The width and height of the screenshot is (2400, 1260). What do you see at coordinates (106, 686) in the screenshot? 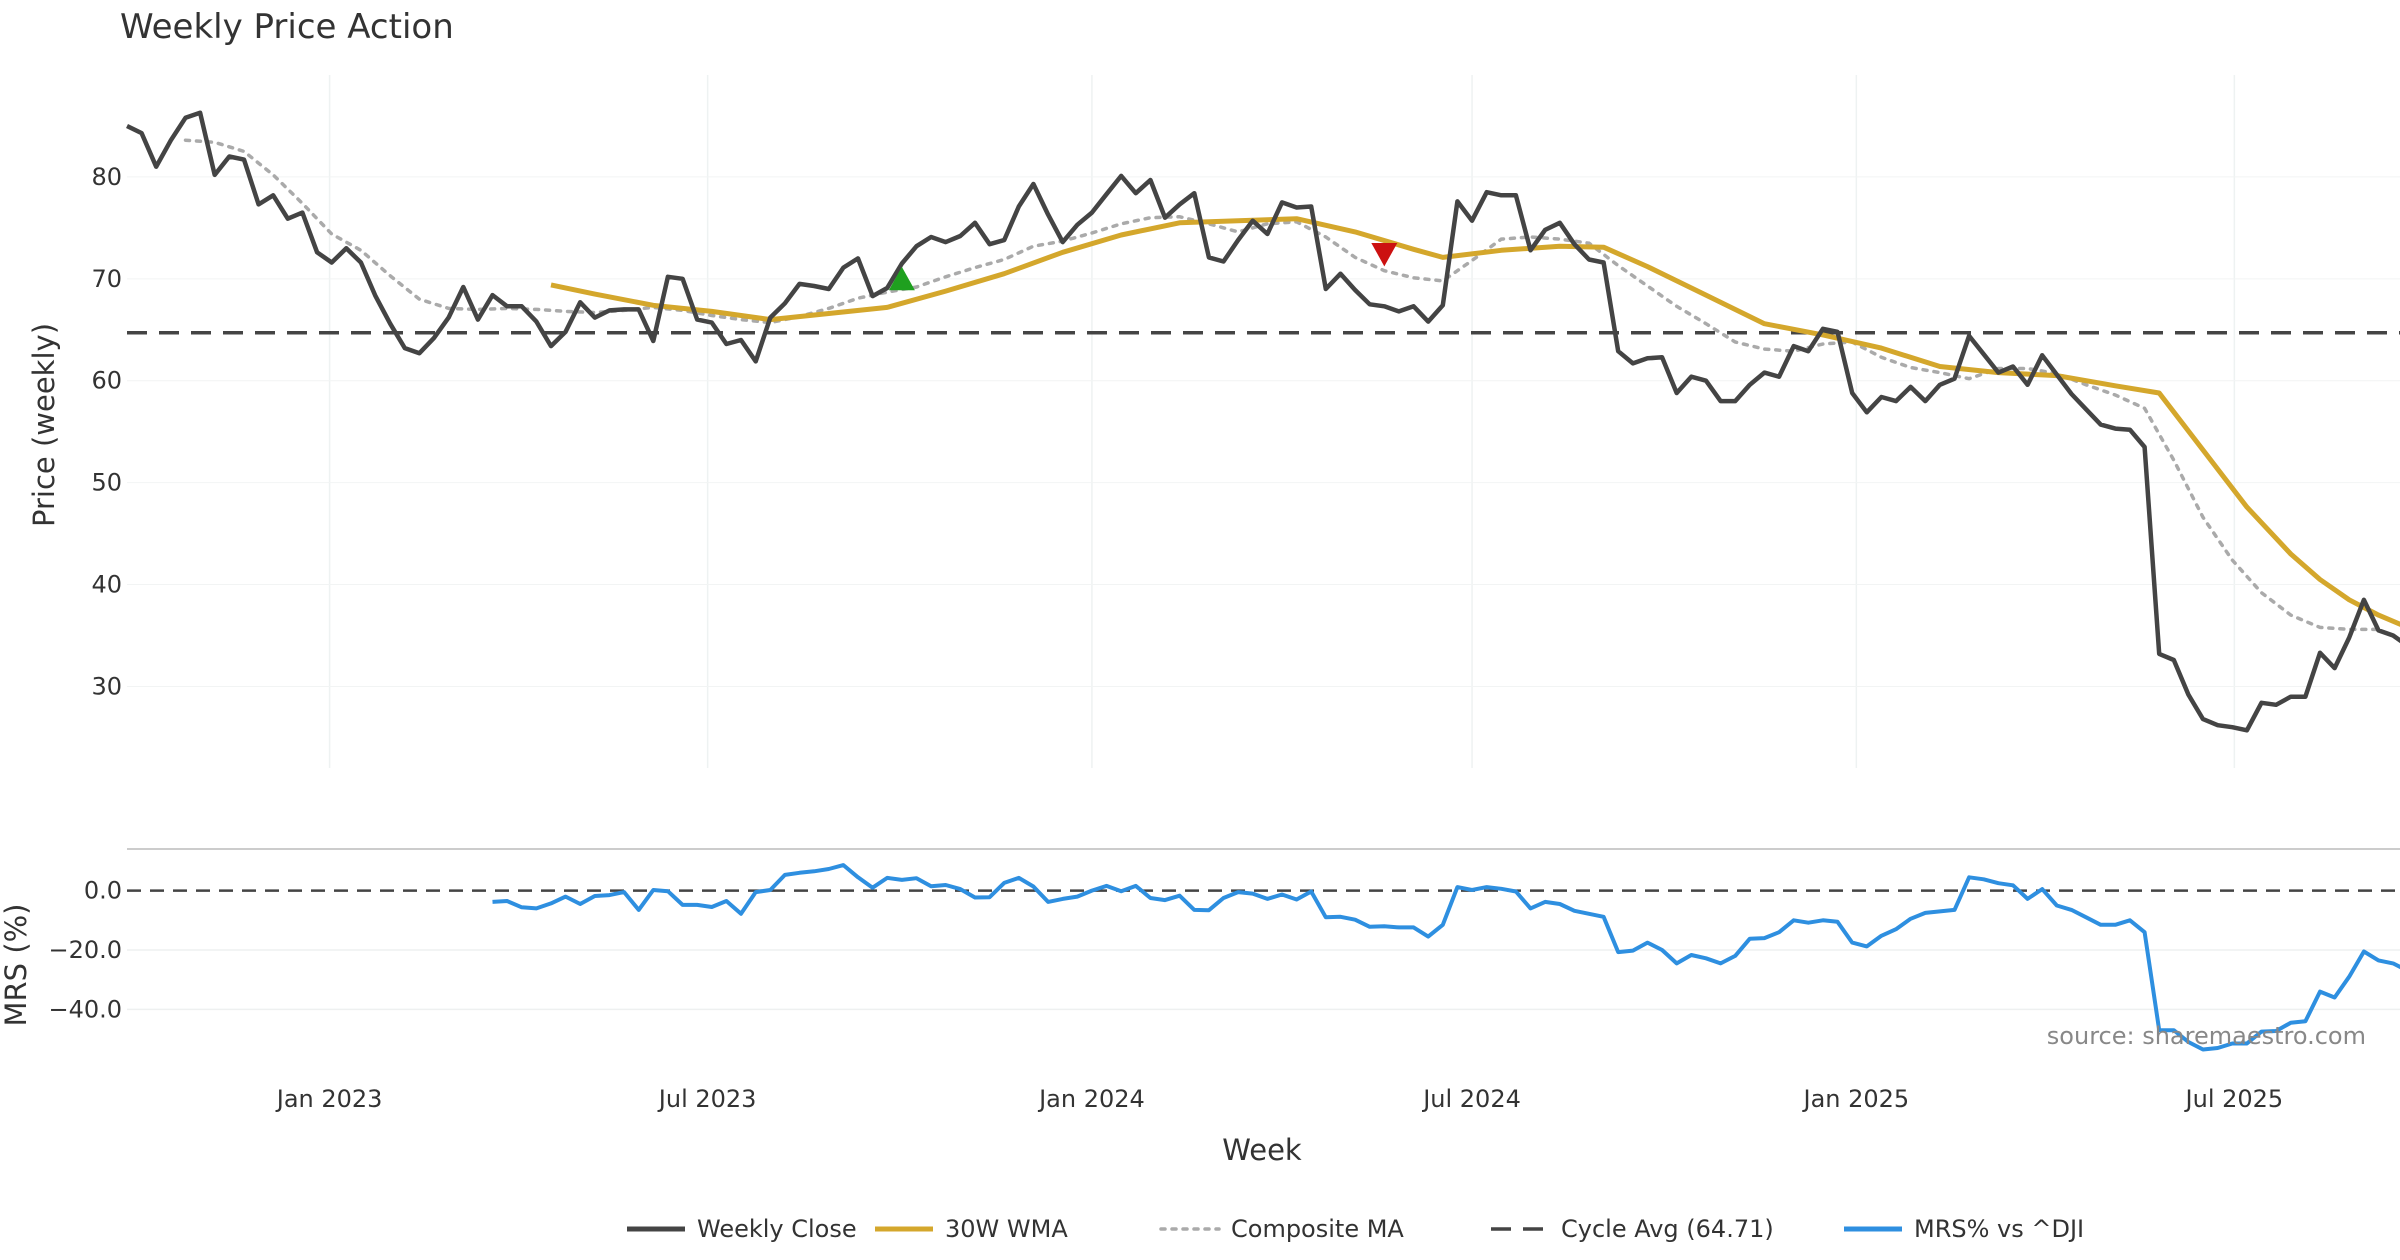
I see `price-y-tick-label: 30` at bounding box center [106, 686].